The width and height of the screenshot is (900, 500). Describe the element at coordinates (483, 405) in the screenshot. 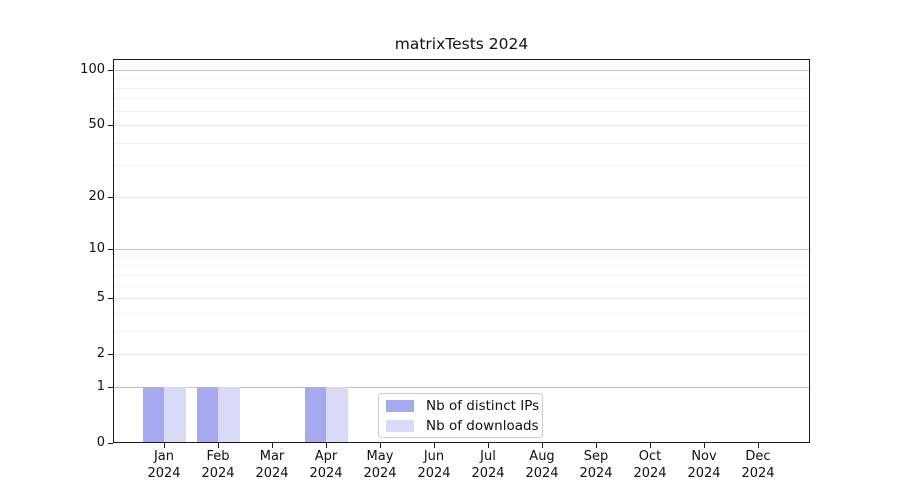

I see `legend-label-distinct-ips: Nb of distinct IPs` at that location.